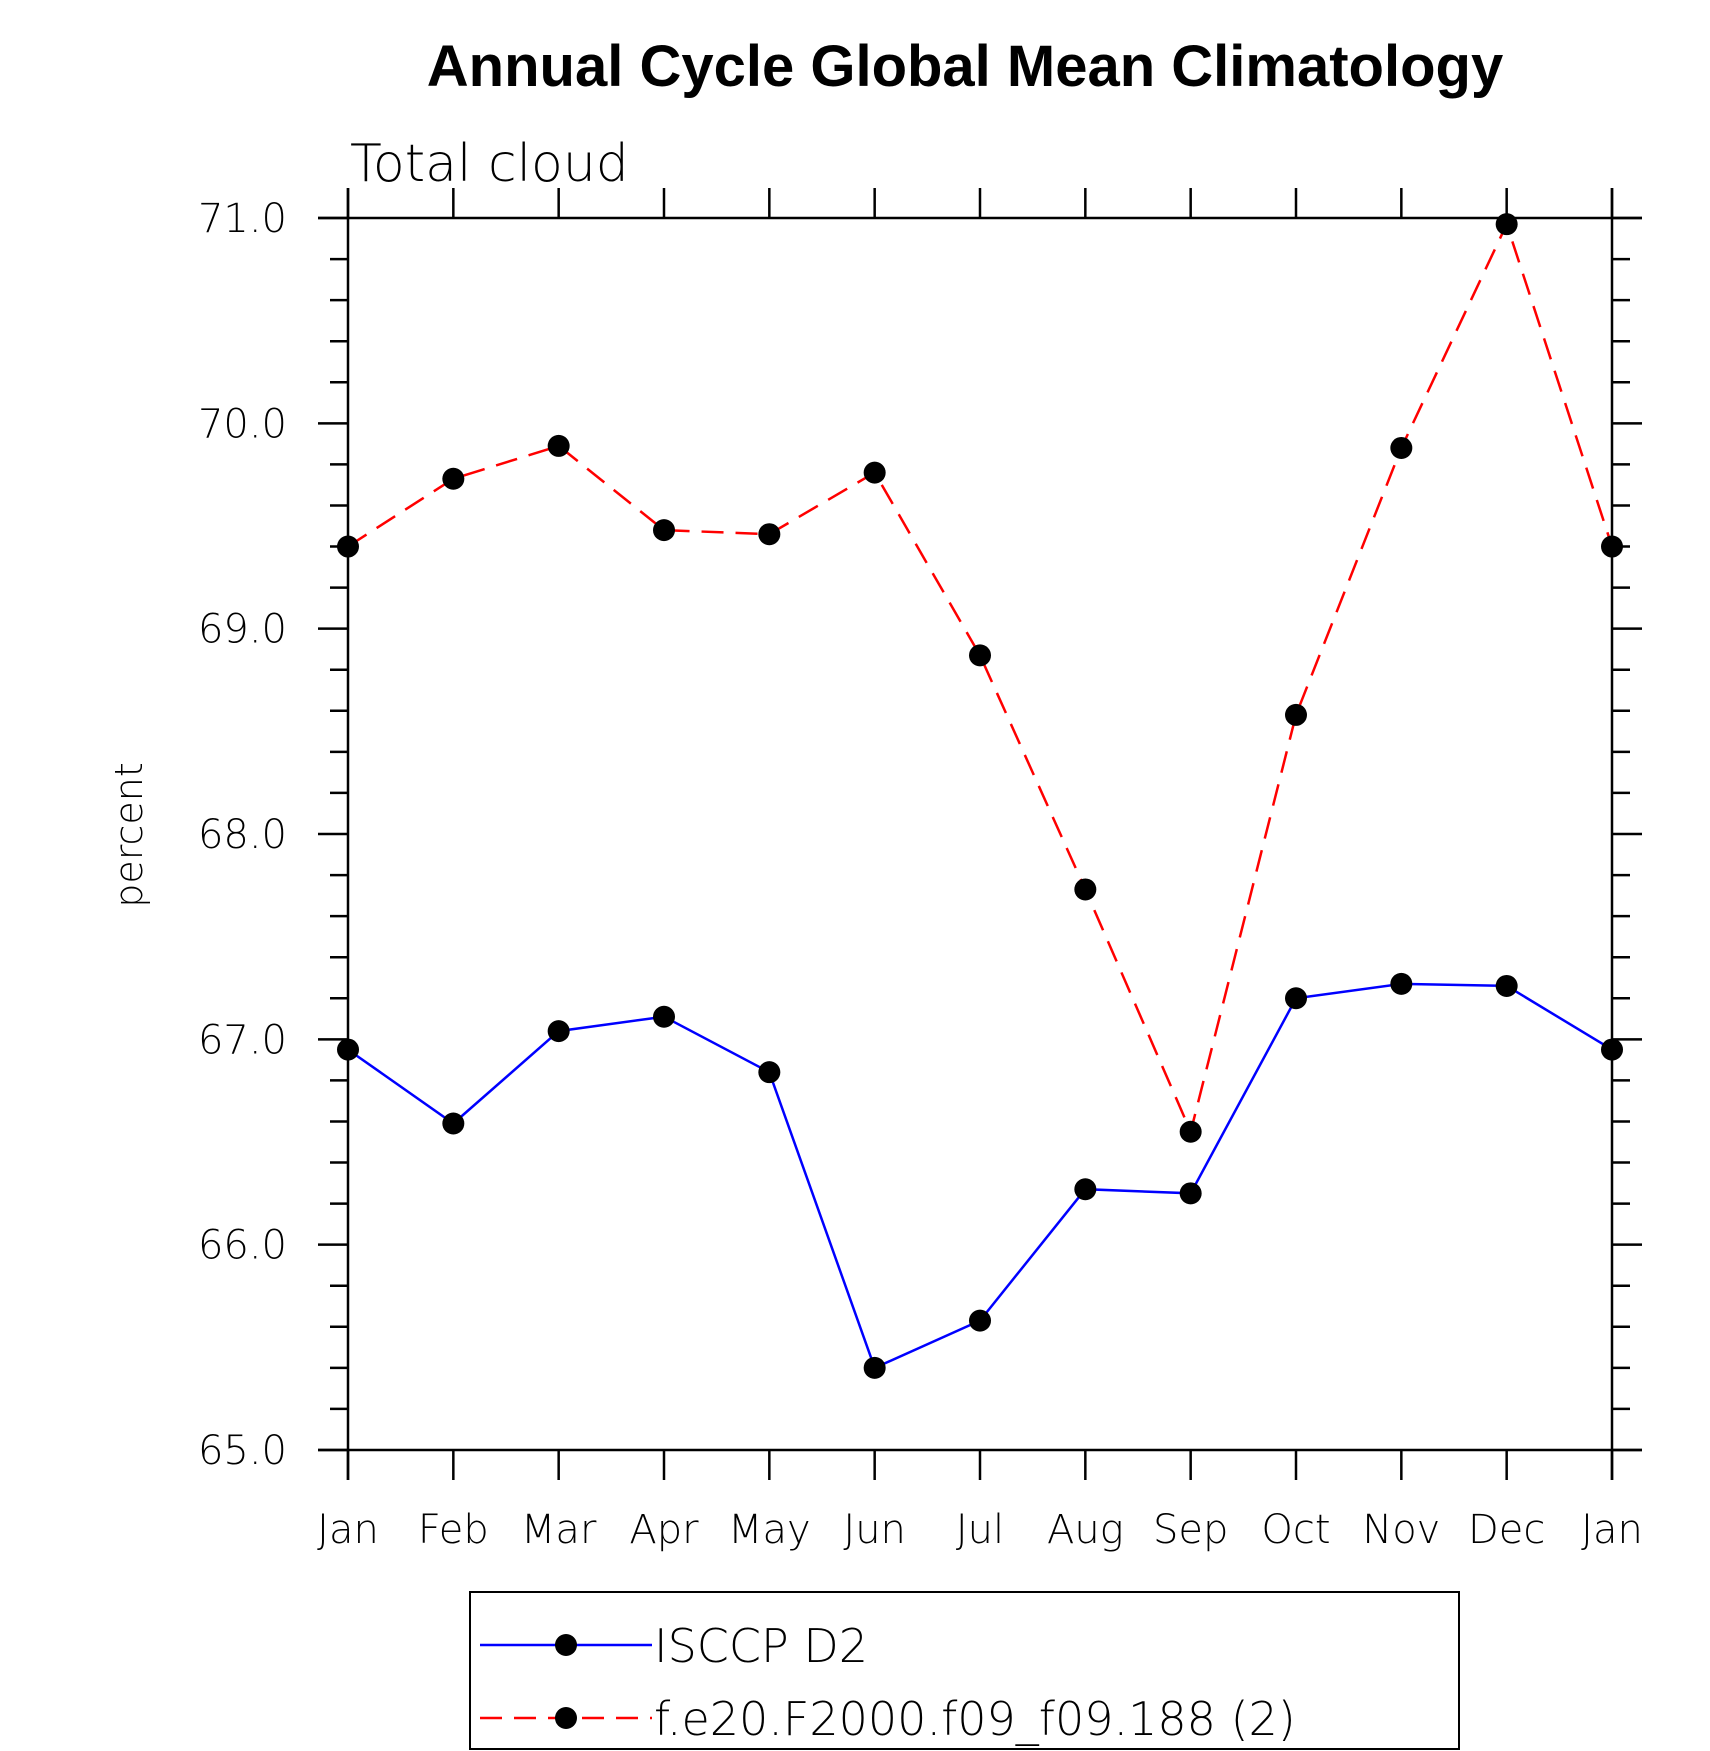  I want to click on legend-label: f.e20.F2000.f09_f09.188 (2), so click(975, 1719).